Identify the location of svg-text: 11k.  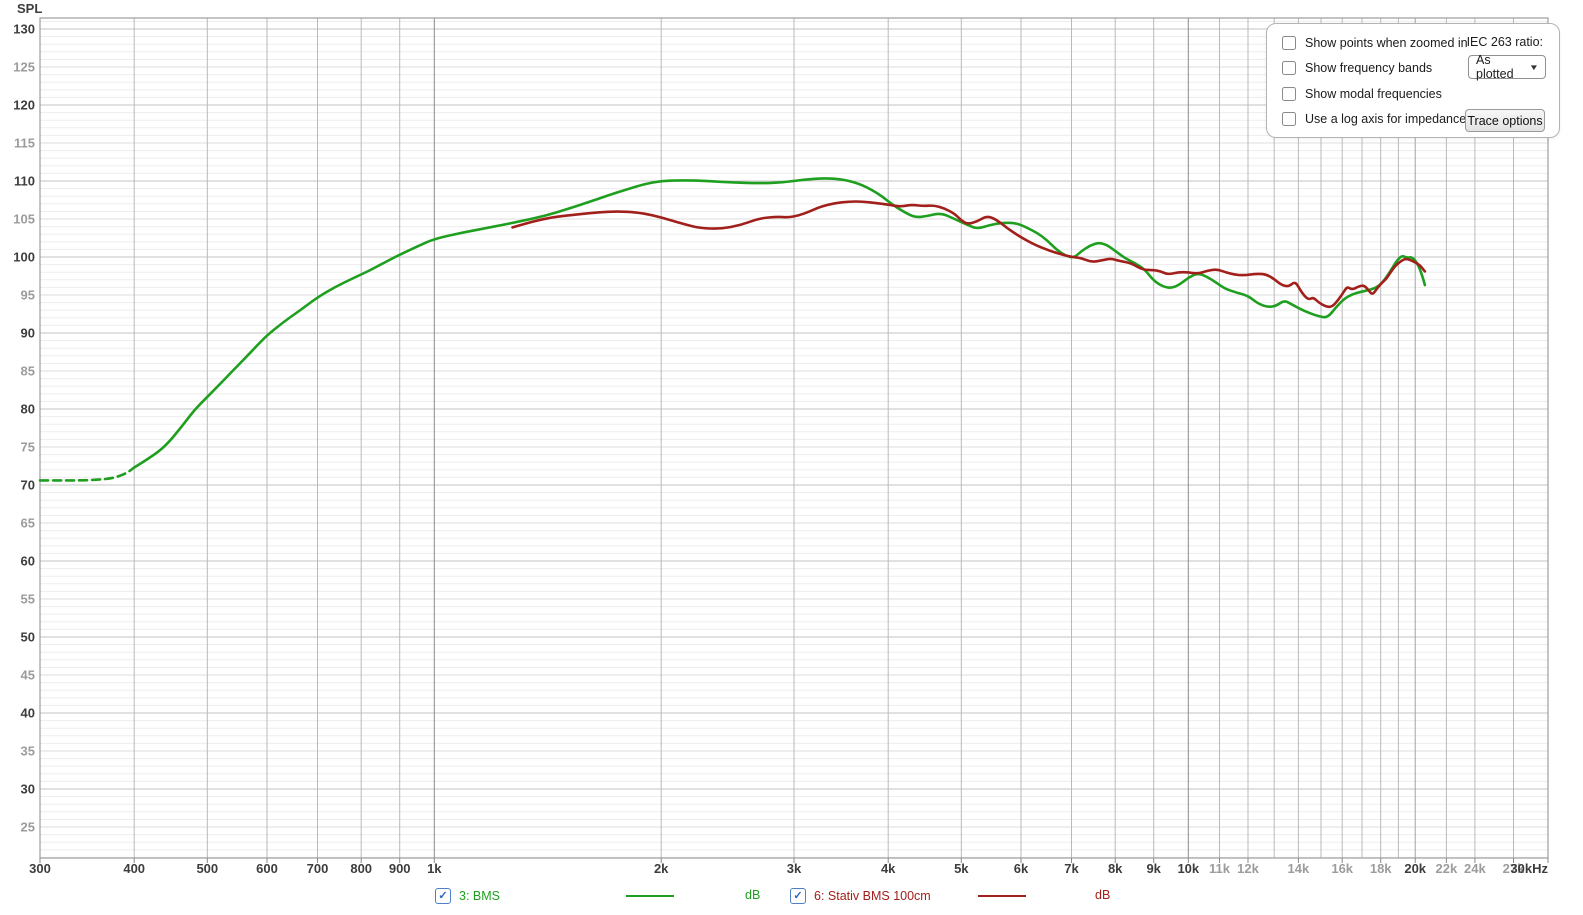
(1220, 868).